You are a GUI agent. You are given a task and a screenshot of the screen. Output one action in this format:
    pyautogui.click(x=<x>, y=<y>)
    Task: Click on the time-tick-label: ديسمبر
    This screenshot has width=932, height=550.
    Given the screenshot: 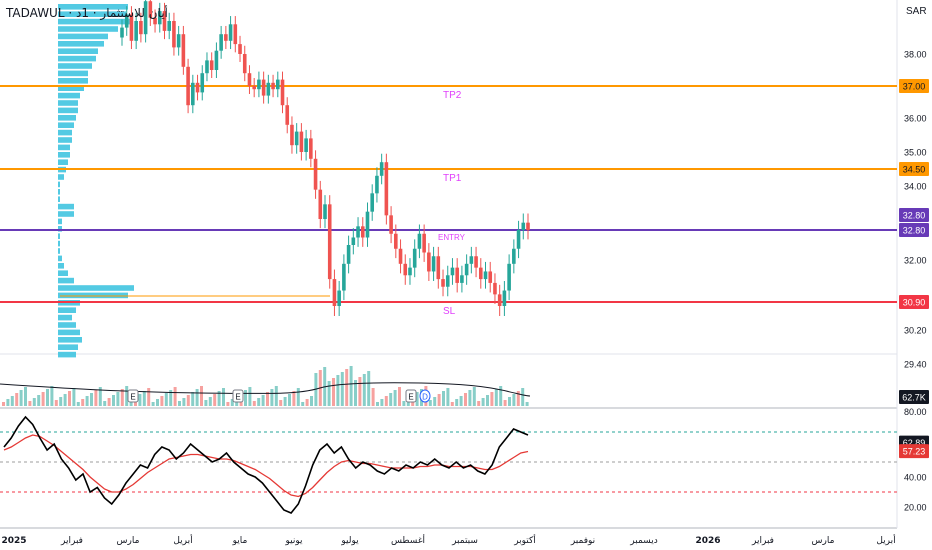 What is the action you would take?
    pyautogui.click(x=643, y=541)
    